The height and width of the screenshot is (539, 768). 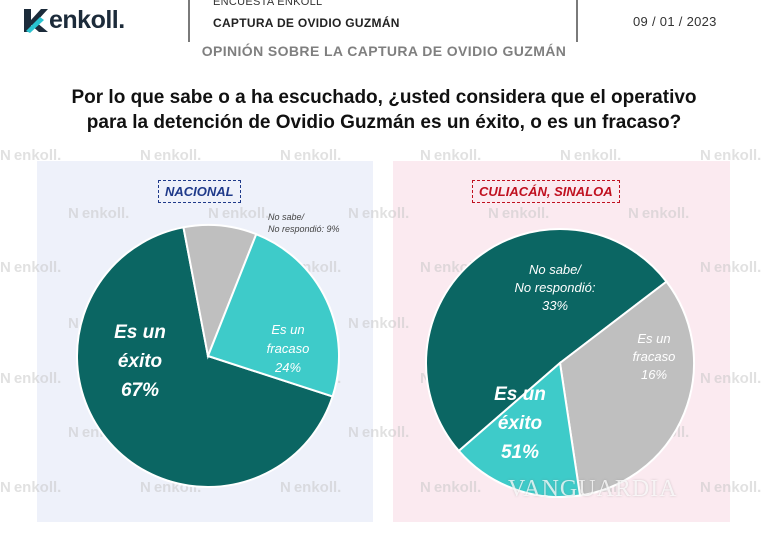 What do you see at coordinates (36, 21) in the screenshot?
I see `enkoll-logo-icon` at bounding box center [36, 21].